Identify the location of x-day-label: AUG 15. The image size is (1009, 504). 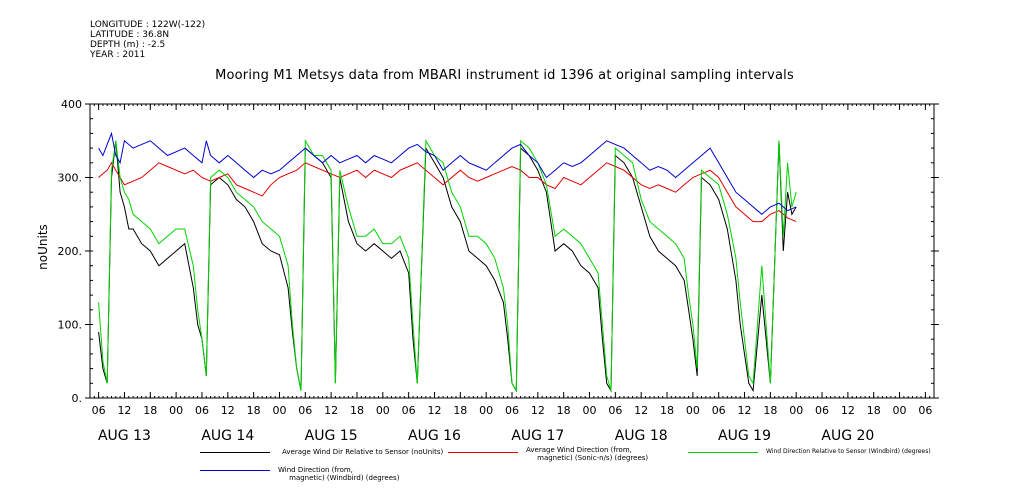
(331, 436).